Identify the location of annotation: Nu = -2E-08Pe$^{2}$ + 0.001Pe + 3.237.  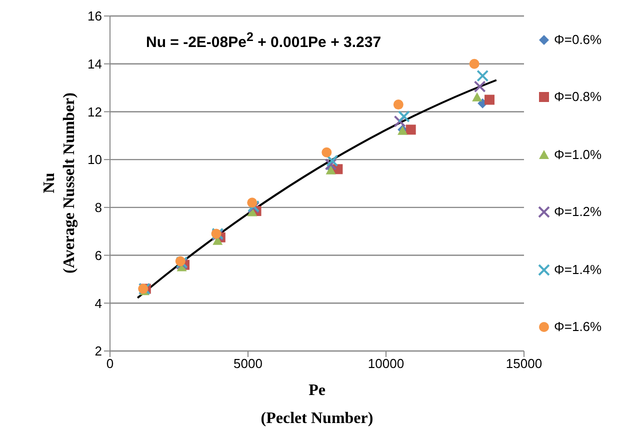
(264, 40).